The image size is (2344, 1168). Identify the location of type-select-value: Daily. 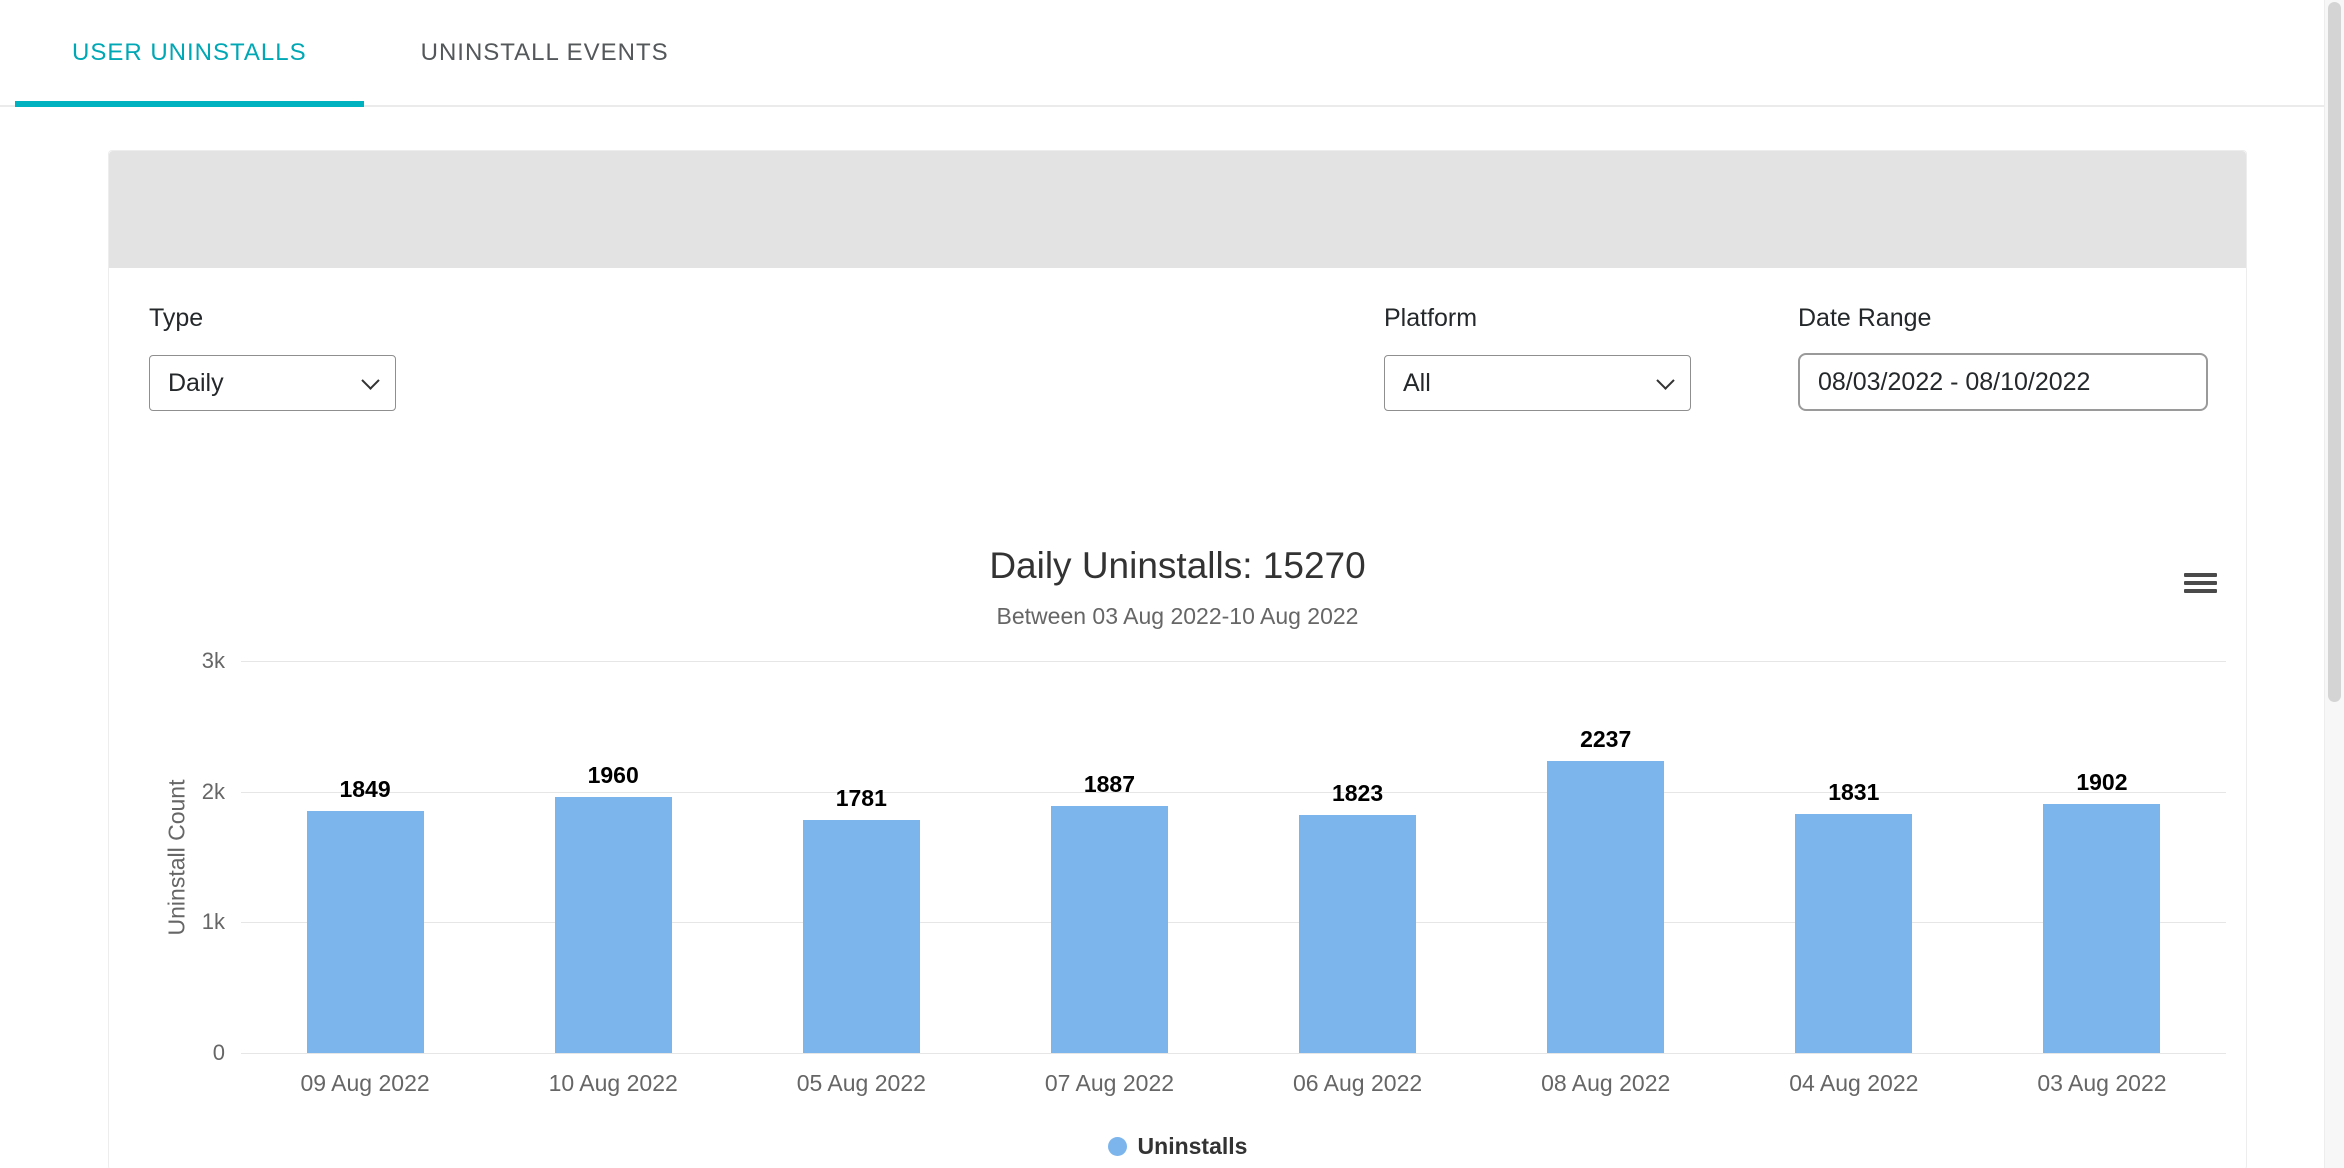
(196, 382).